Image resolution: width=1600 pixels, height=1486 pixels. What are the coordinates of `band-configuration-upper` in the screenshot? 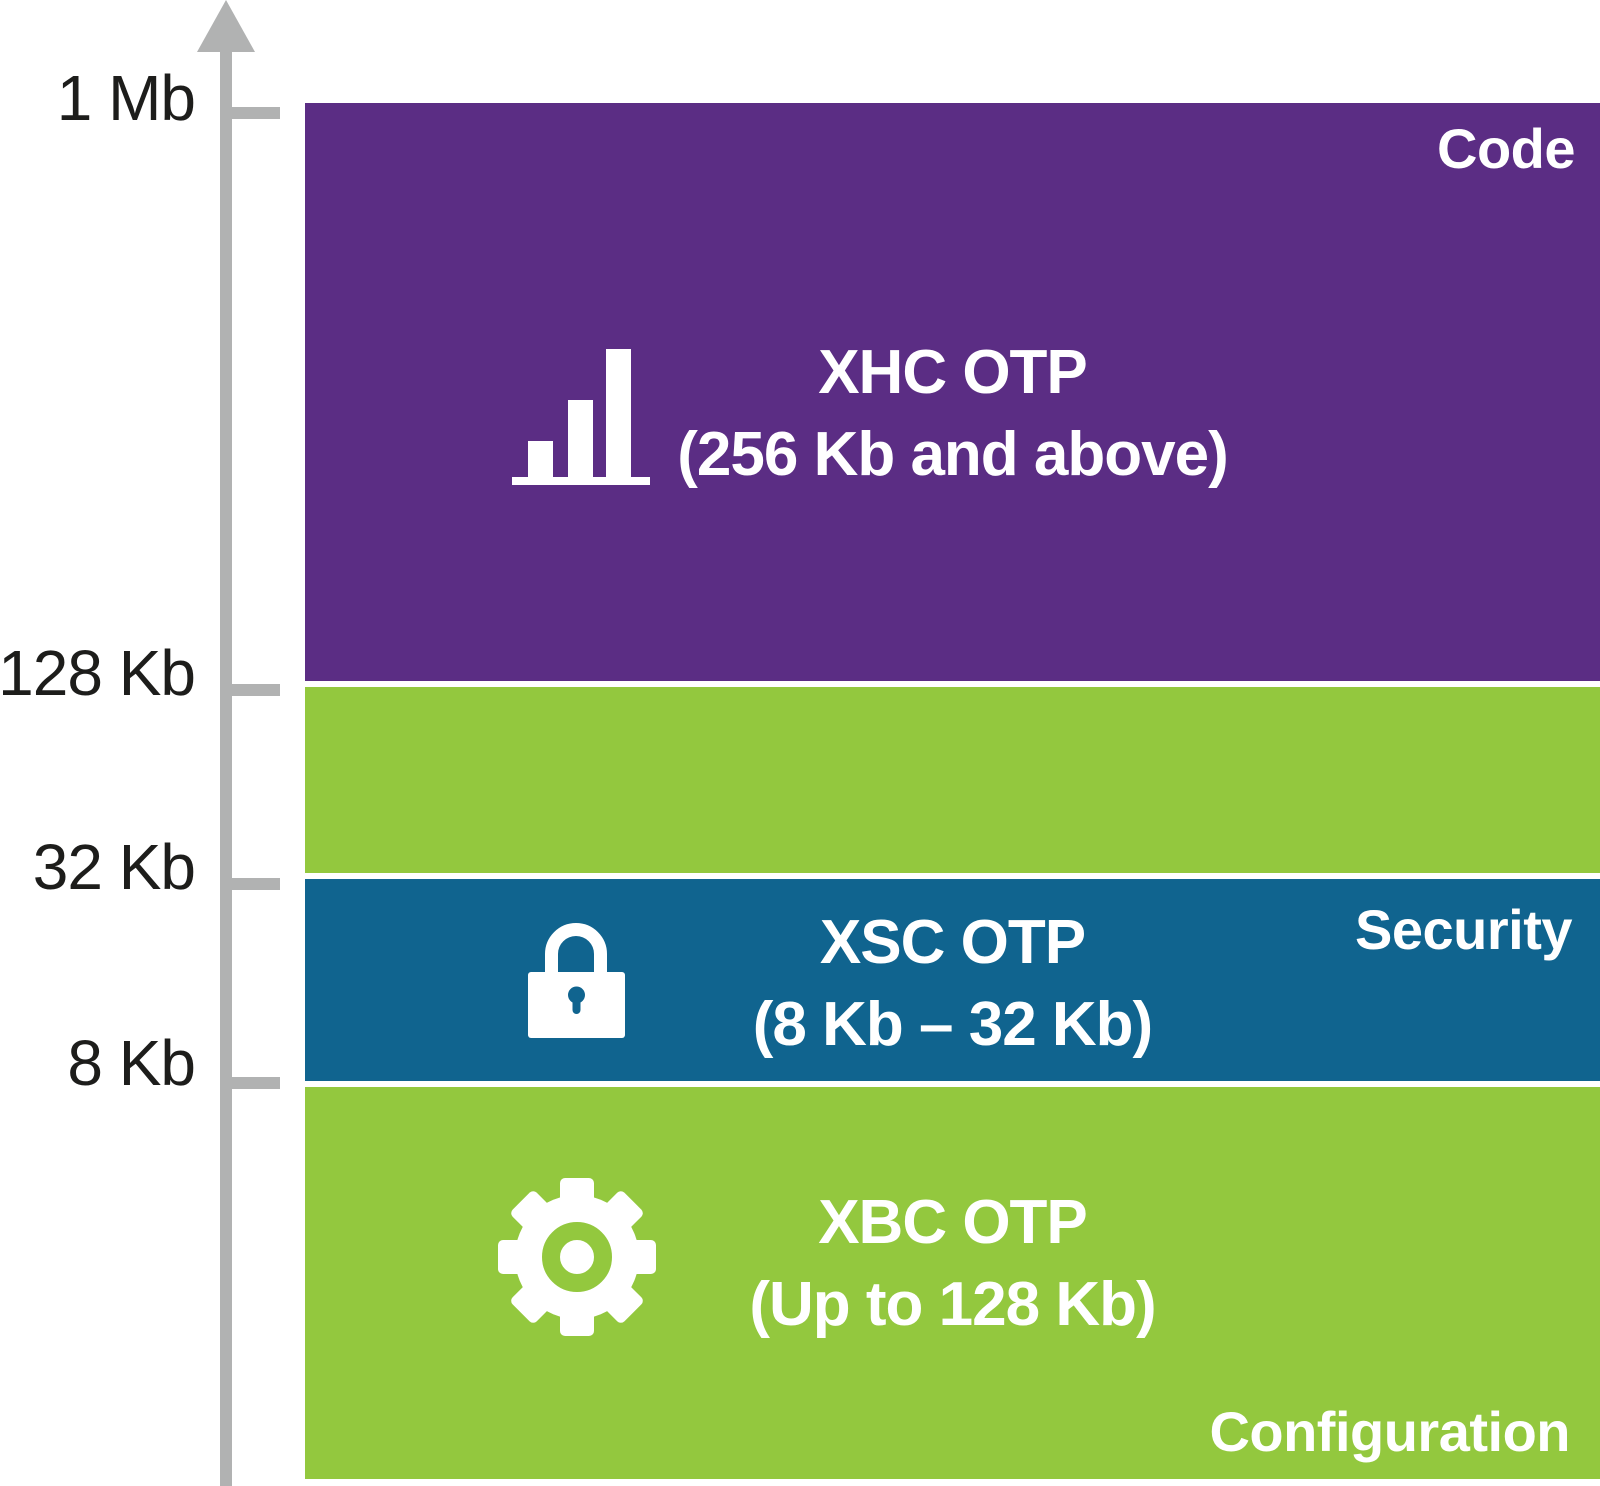 It's located at (952, 780).